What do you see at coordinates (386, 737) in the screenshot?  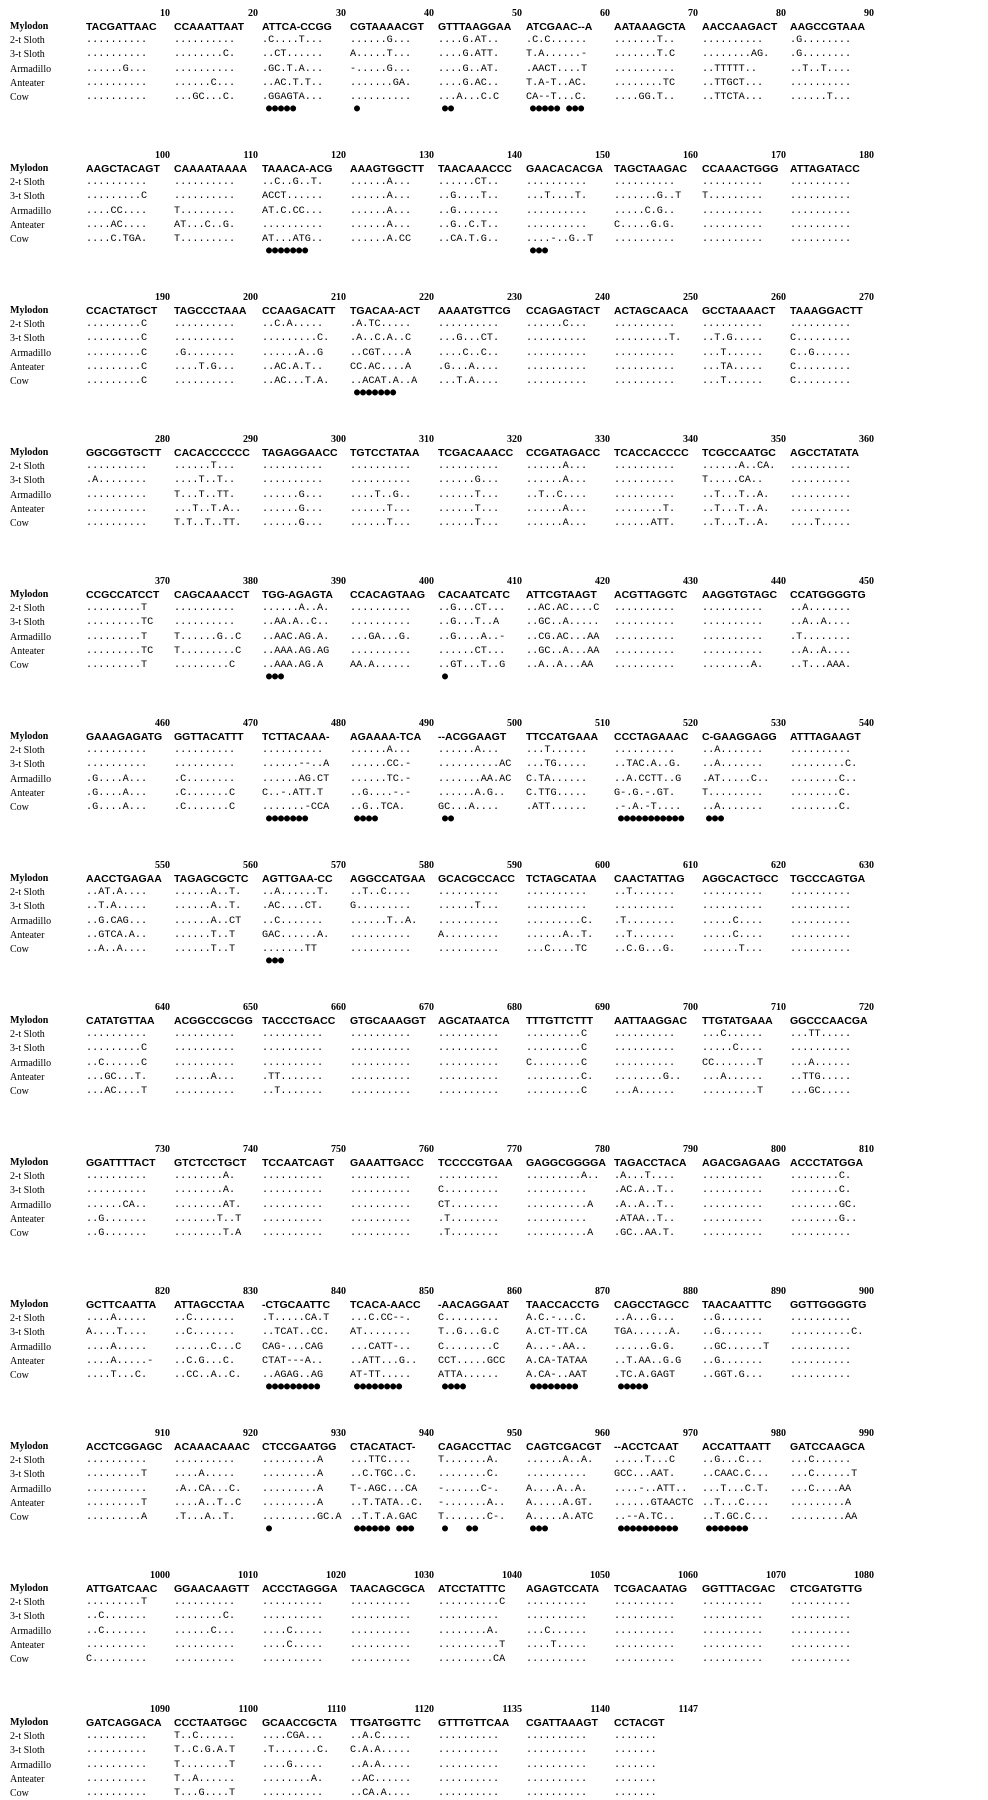 I see `reference-sequence-segment: AGAAAA-TCA` at bounding box center [386, 737].